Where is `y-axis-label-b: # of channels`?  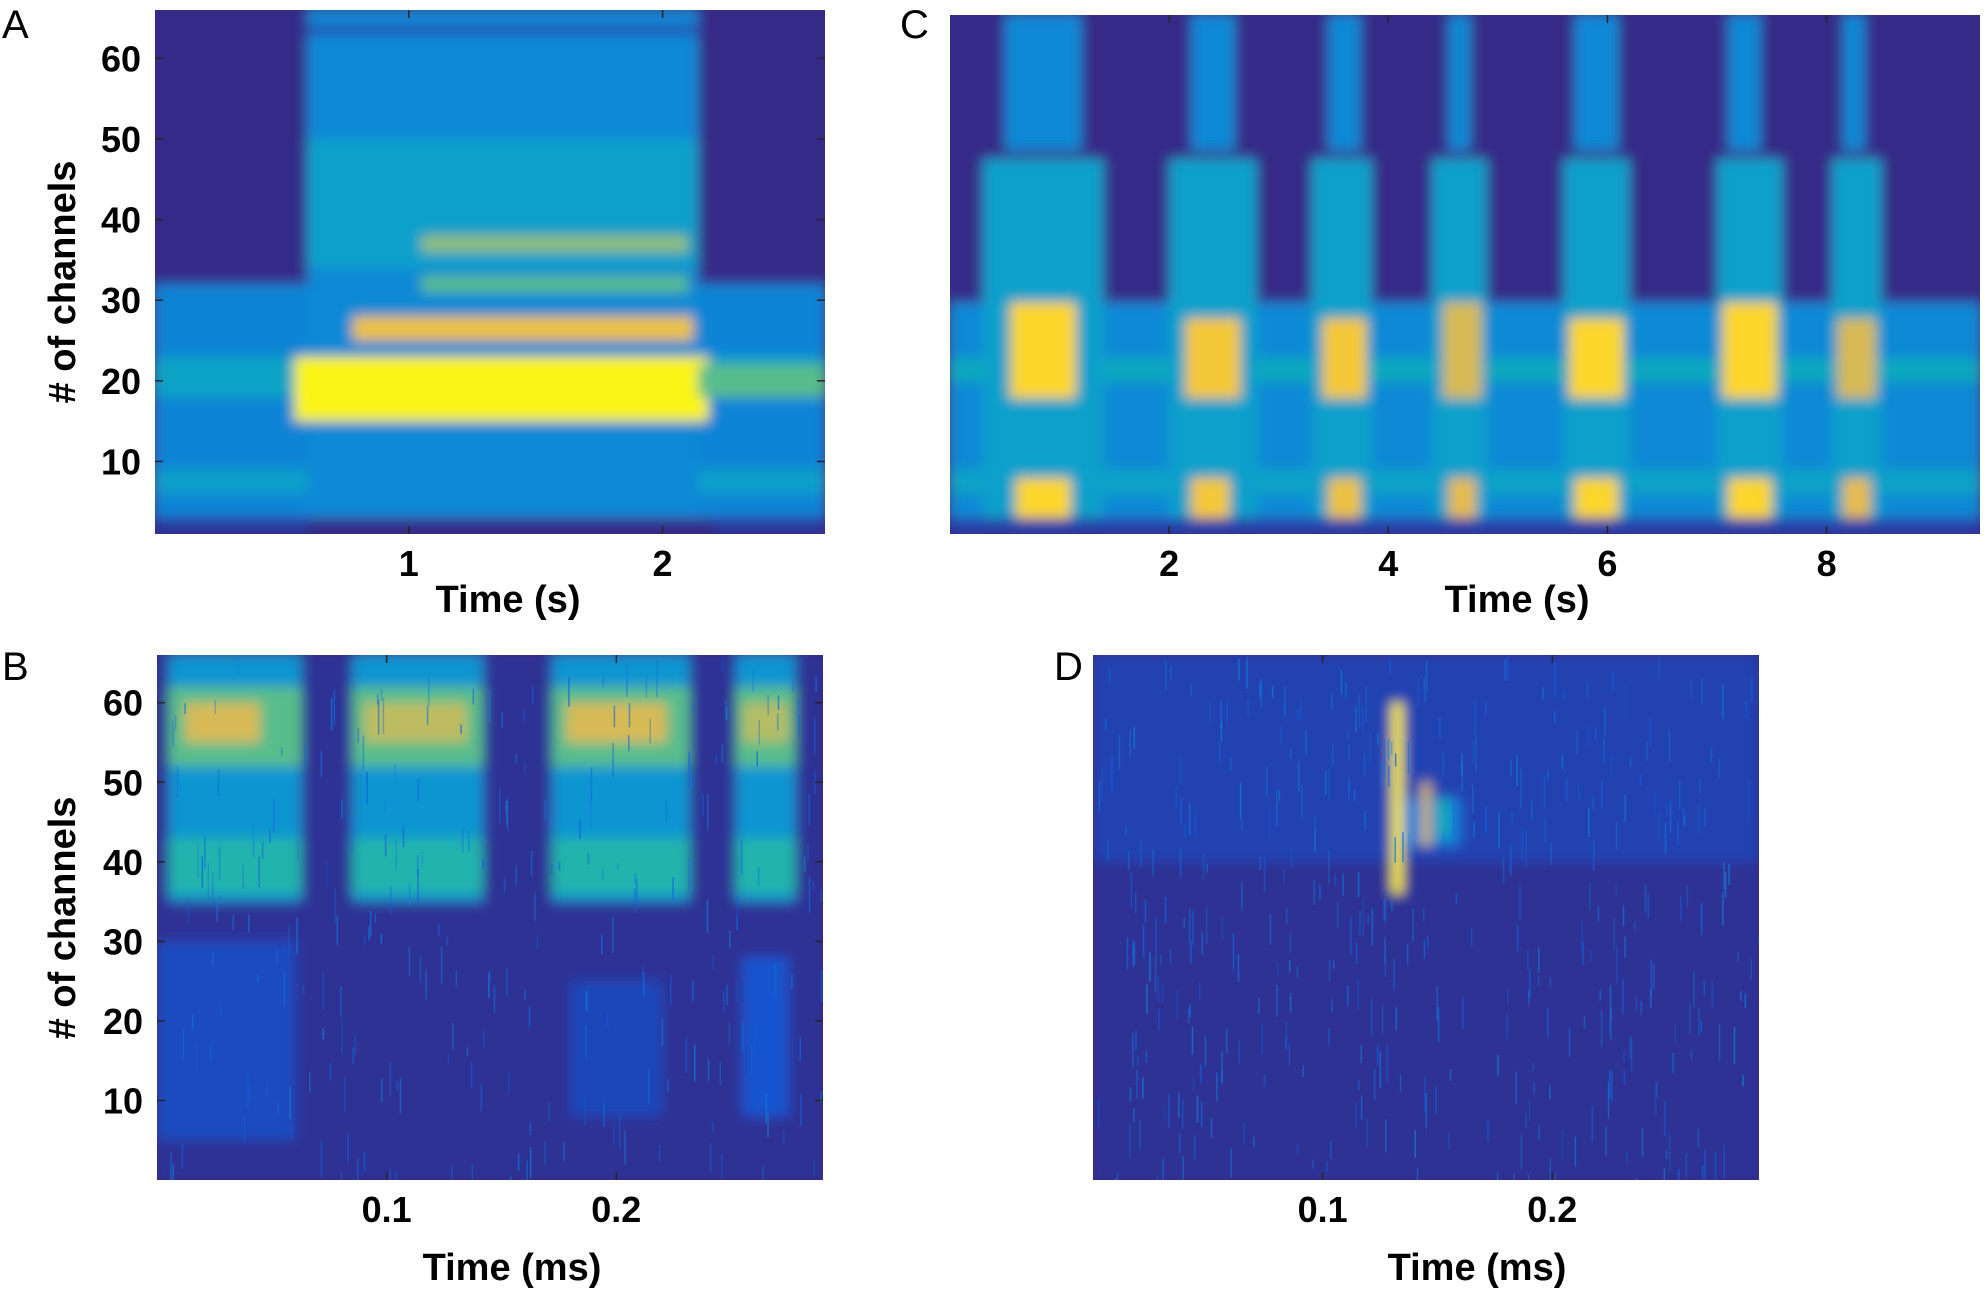 y-axis-label-b: # of channels is located at coordinates (63, 918).